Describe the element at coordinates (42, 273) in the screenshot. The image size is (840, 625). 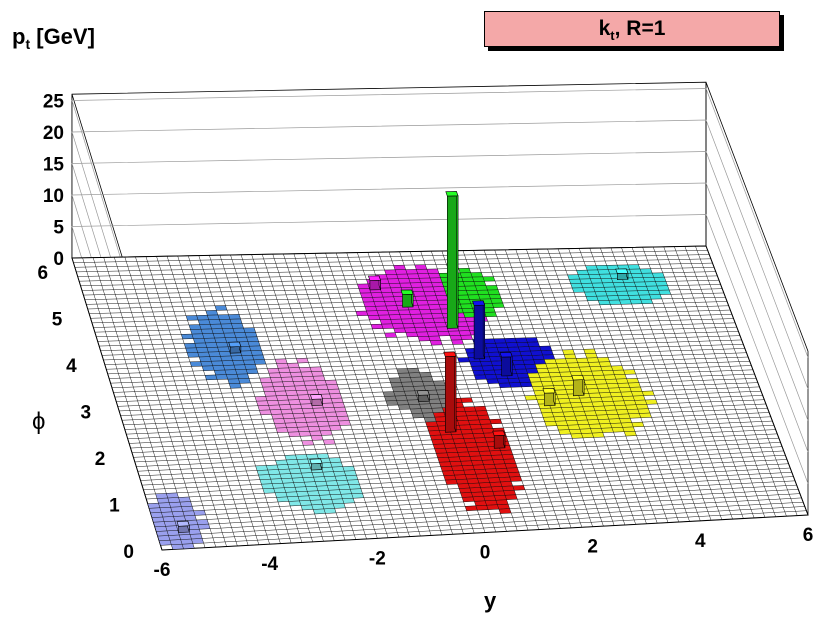
I see `phi-tick-label: 6` at that location.